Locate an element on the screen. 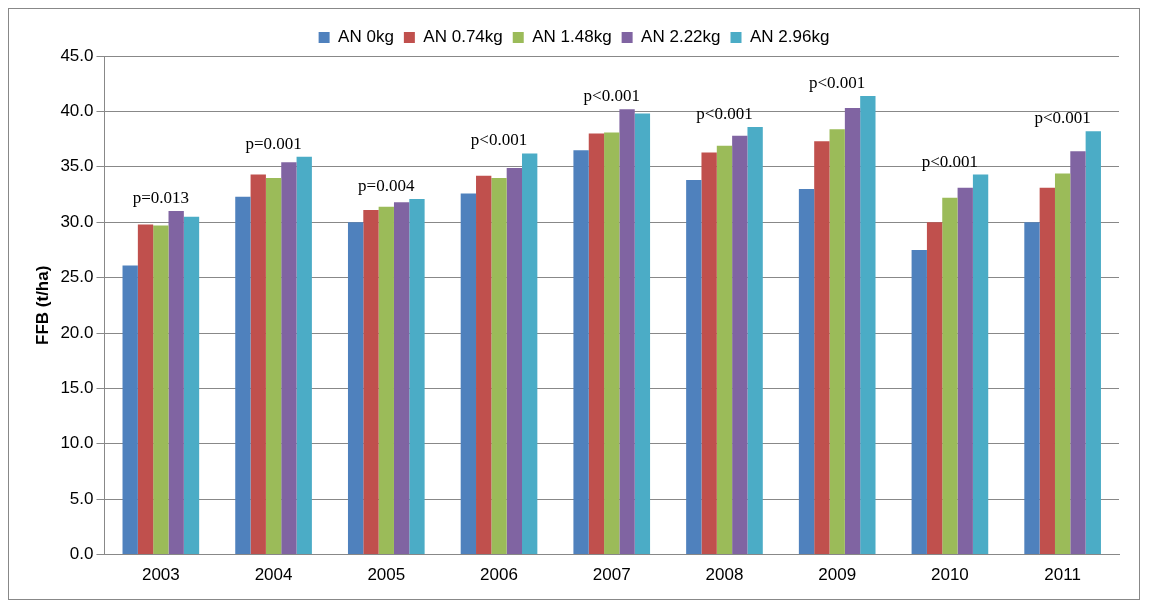 The image size is (1151, 612). y-tick-label: 40.0 is located at coordinates (77, 111).